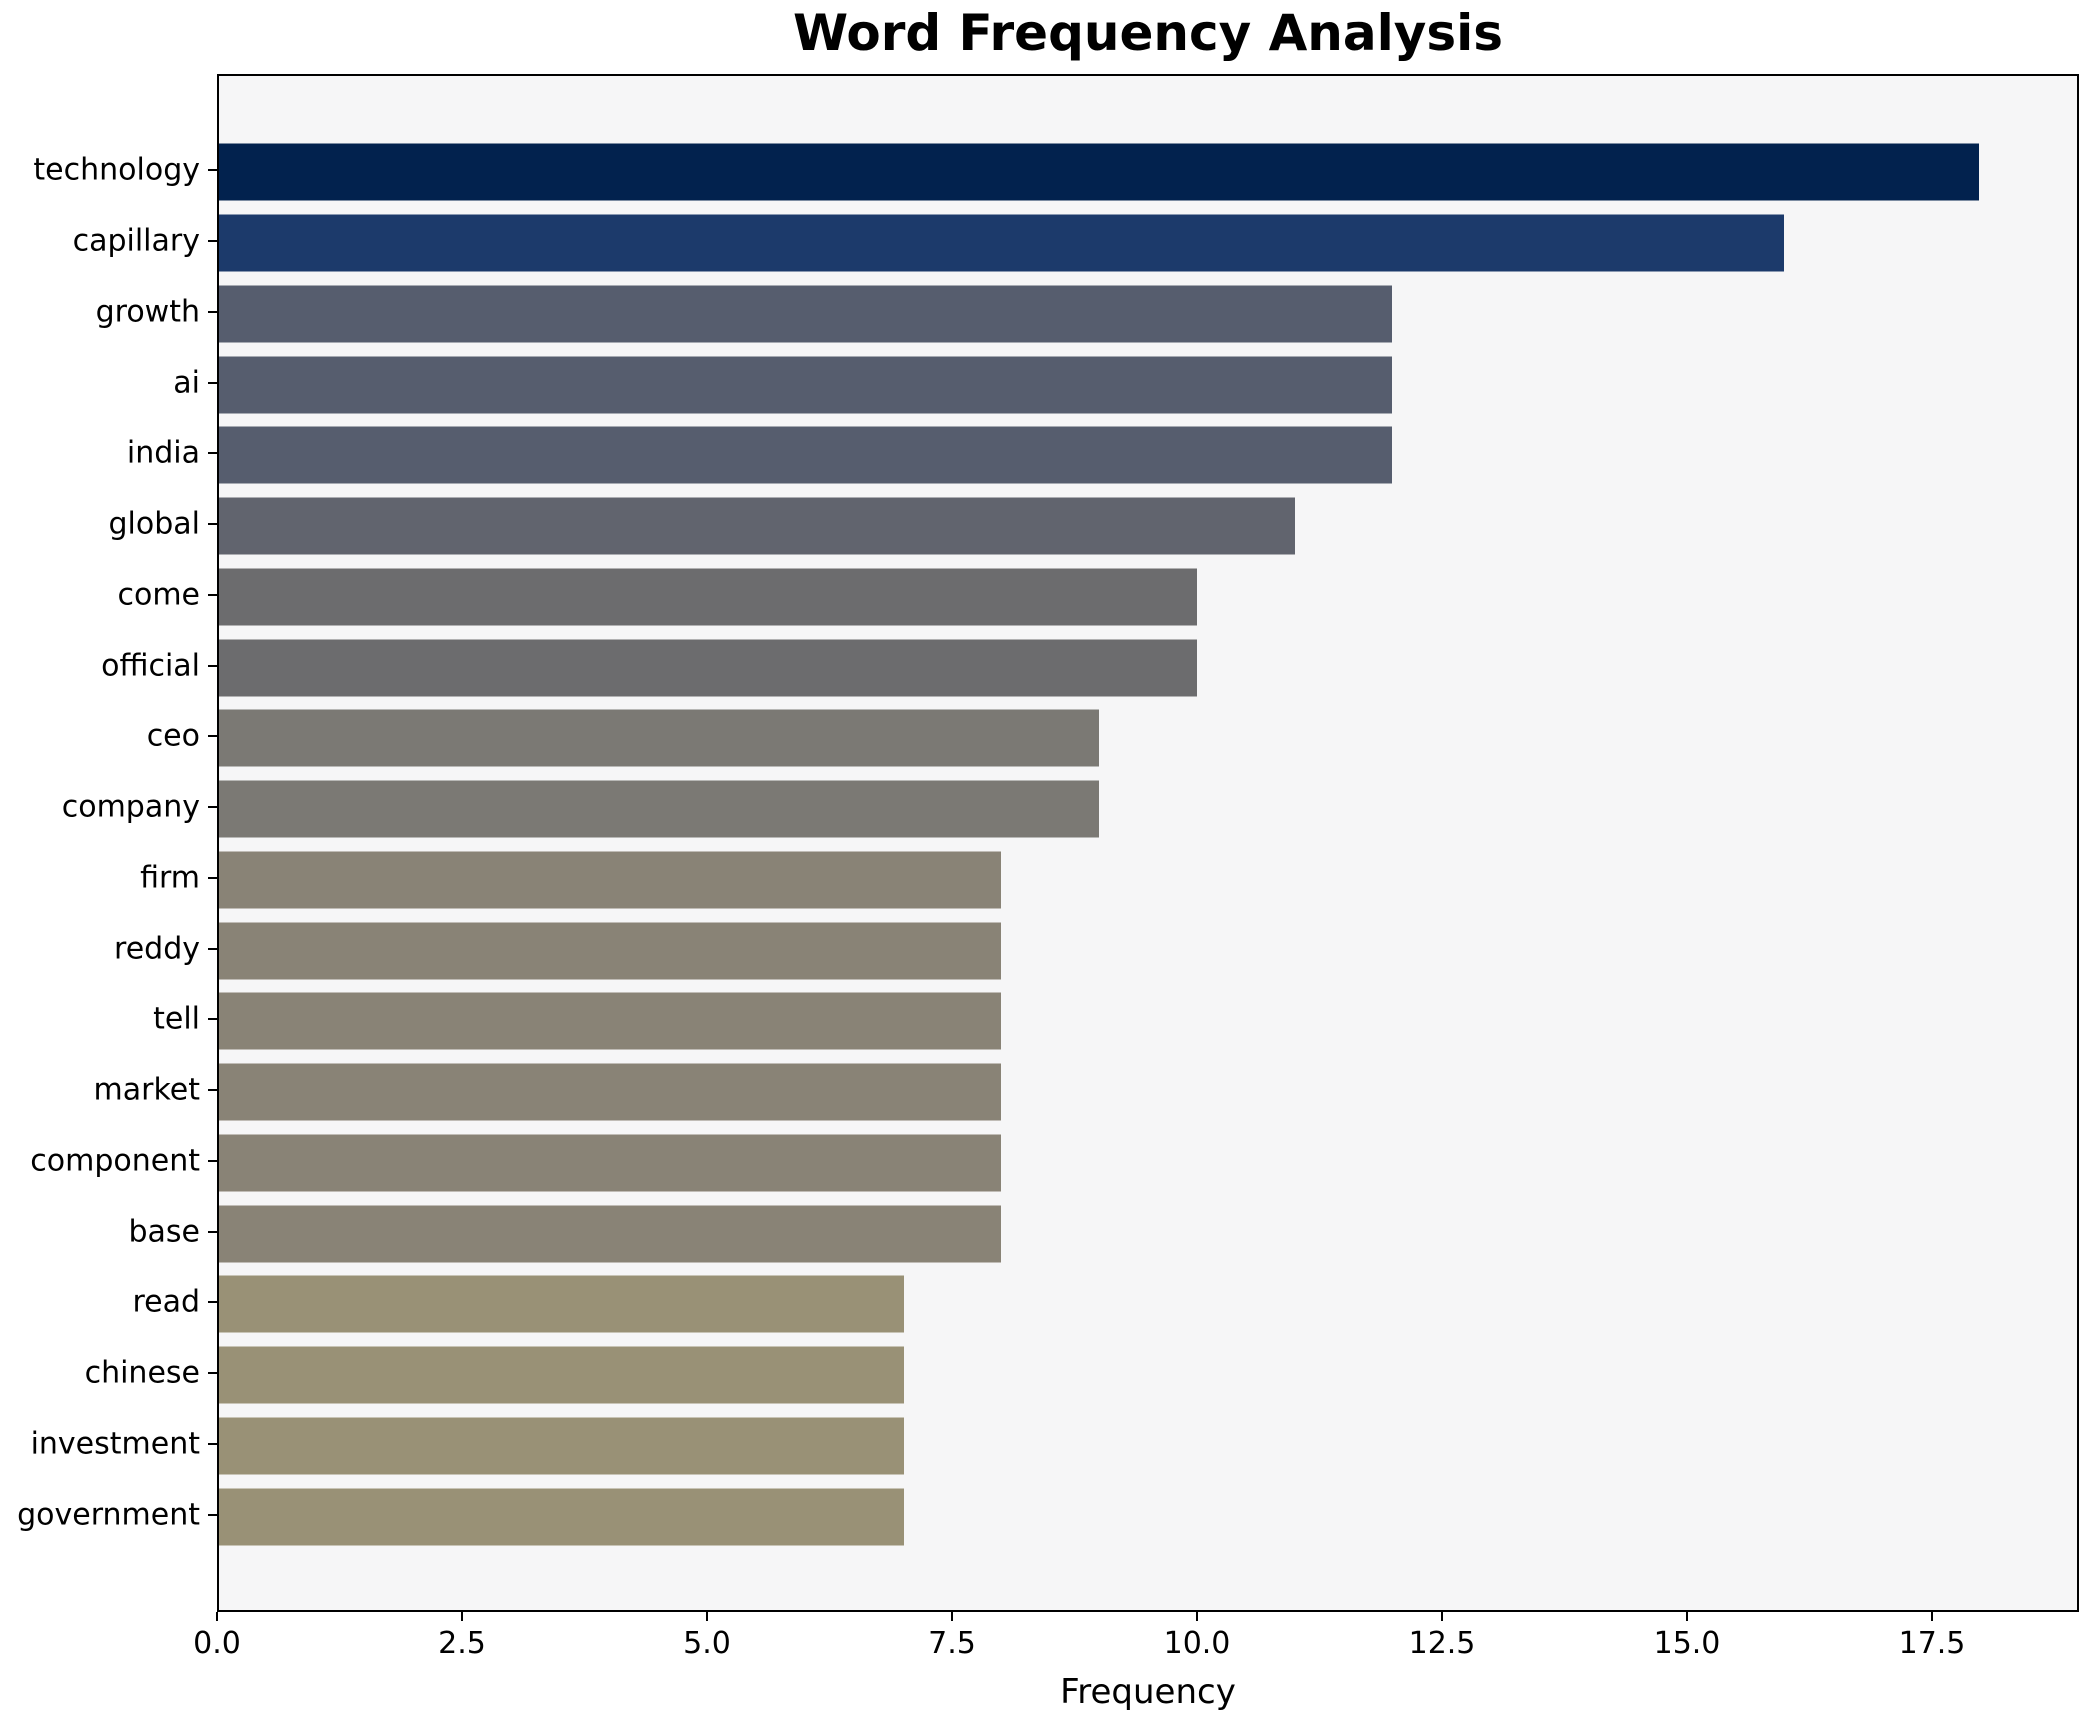  What do you see at coordinates (610, 880) in the screenshot?
I see `bar-firm` at bounding box center [610, 880].